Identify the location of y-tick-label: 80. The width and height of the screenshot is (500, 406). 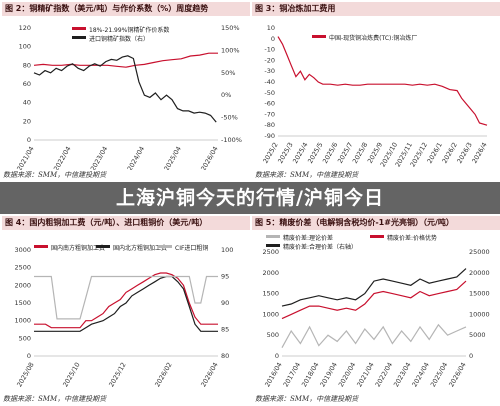
(27, 65).